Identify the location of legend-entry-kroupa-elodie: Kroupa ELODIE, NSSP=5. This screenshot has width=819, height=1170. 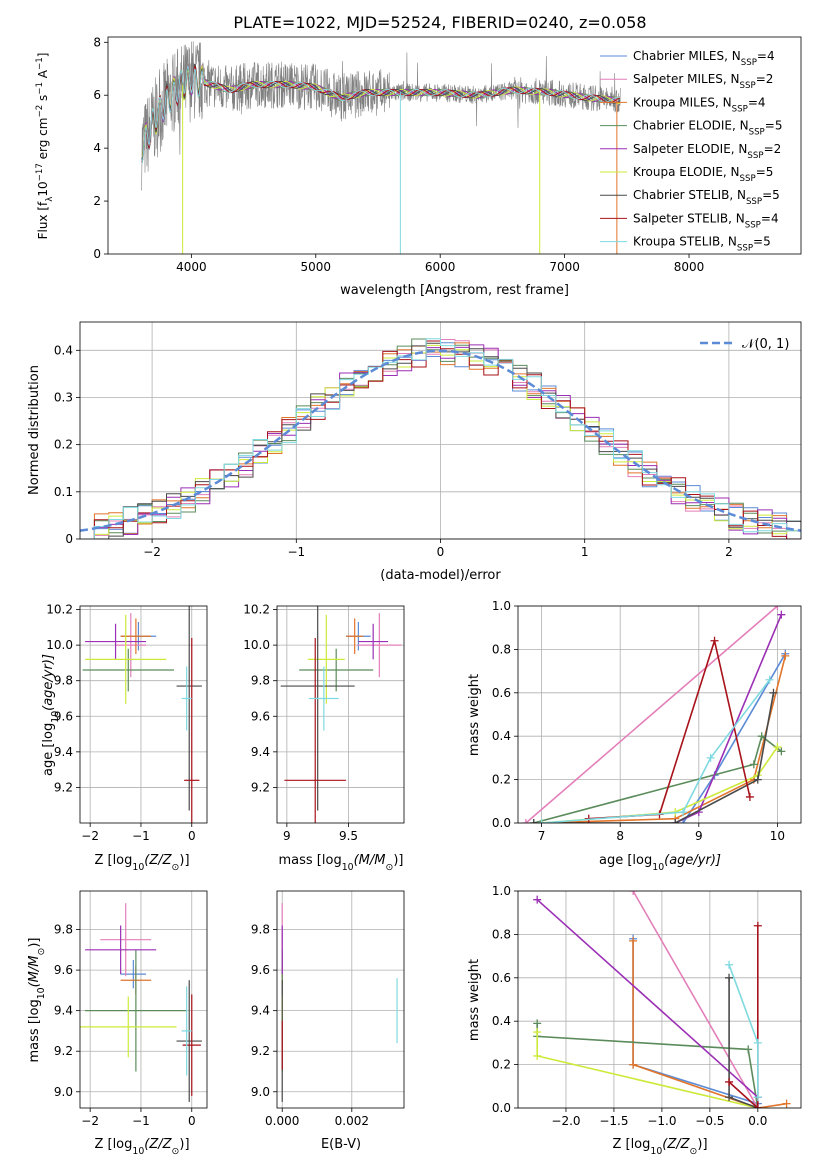
(703, 174).